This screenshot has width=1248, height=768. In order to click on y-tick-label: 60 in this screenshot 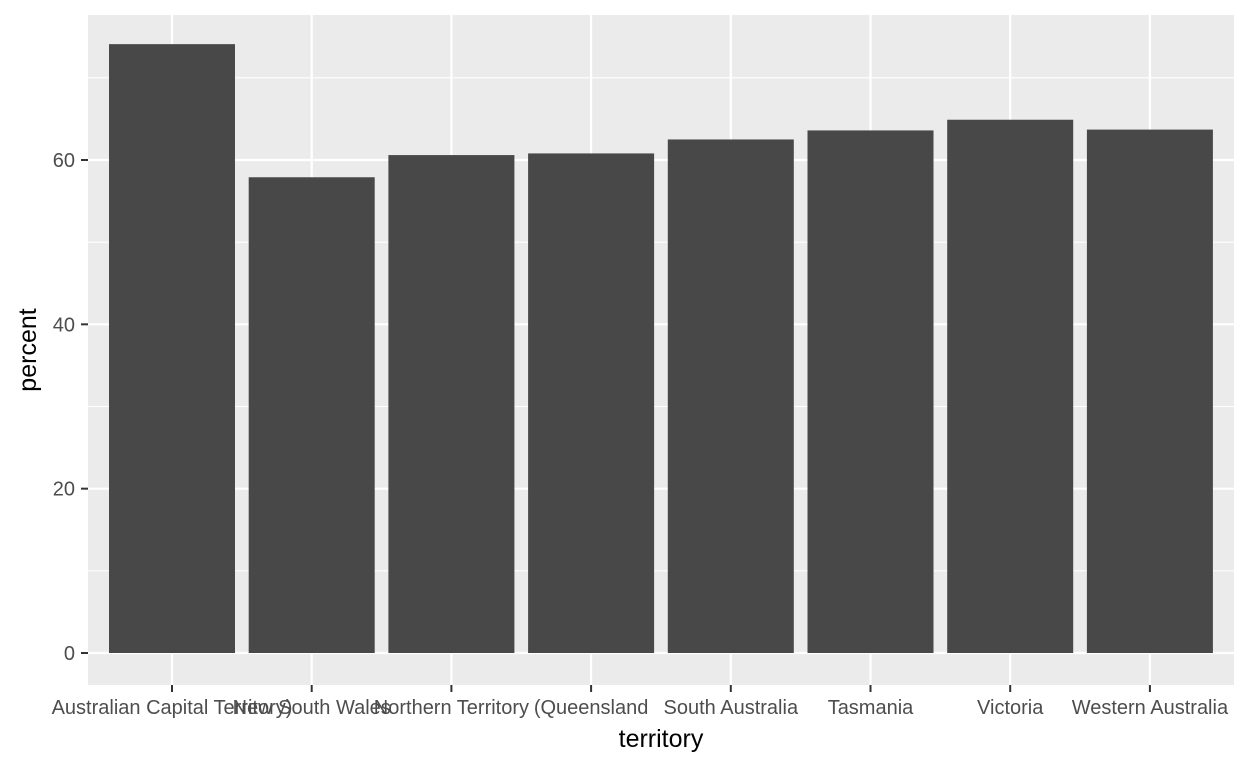, I will do `click(64, 161)`.